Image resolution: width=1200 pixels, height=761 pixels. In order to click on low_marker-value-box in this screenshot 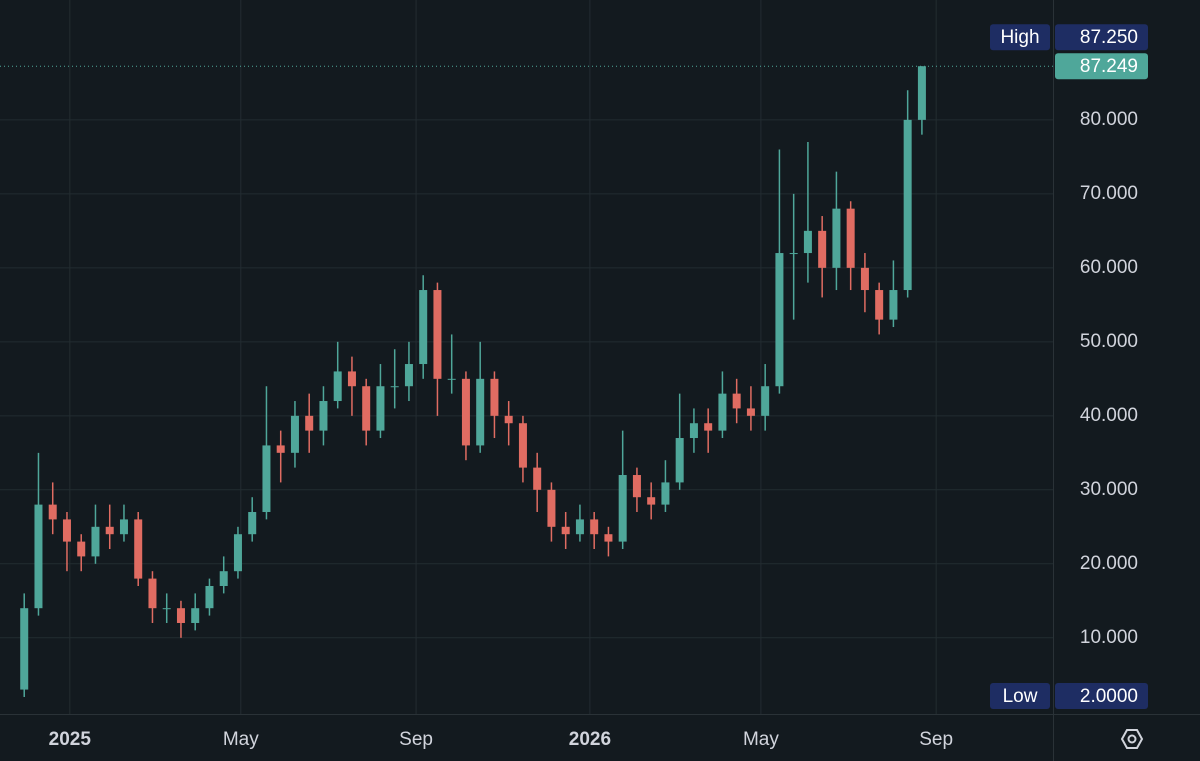, I will do `click(1101, 695)`.